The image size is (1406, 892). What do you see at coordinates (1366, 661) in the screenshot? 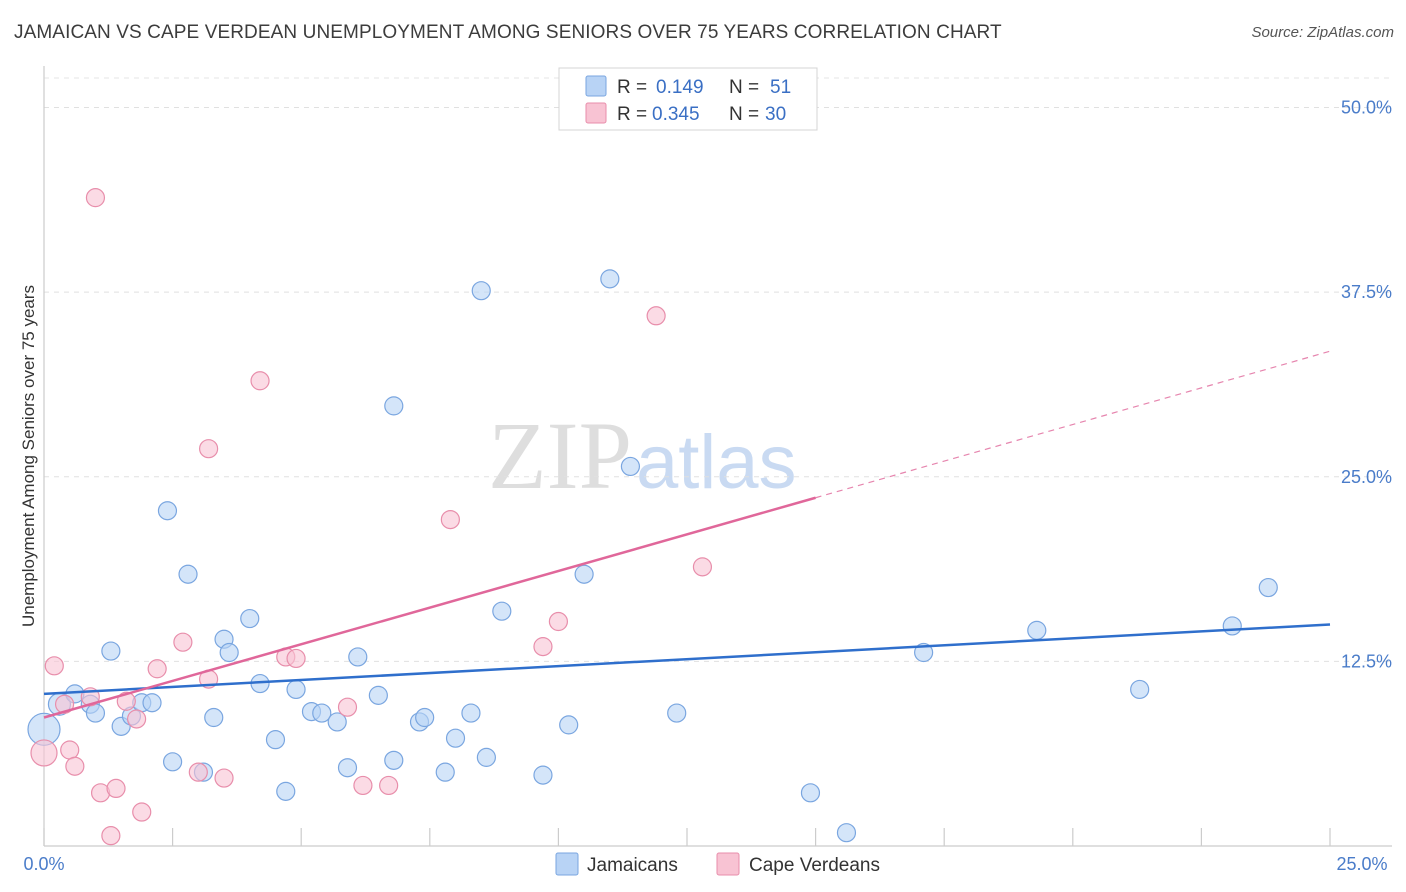
I see `y-tick-label: 12.5%` at bounding box center [1366, 661].